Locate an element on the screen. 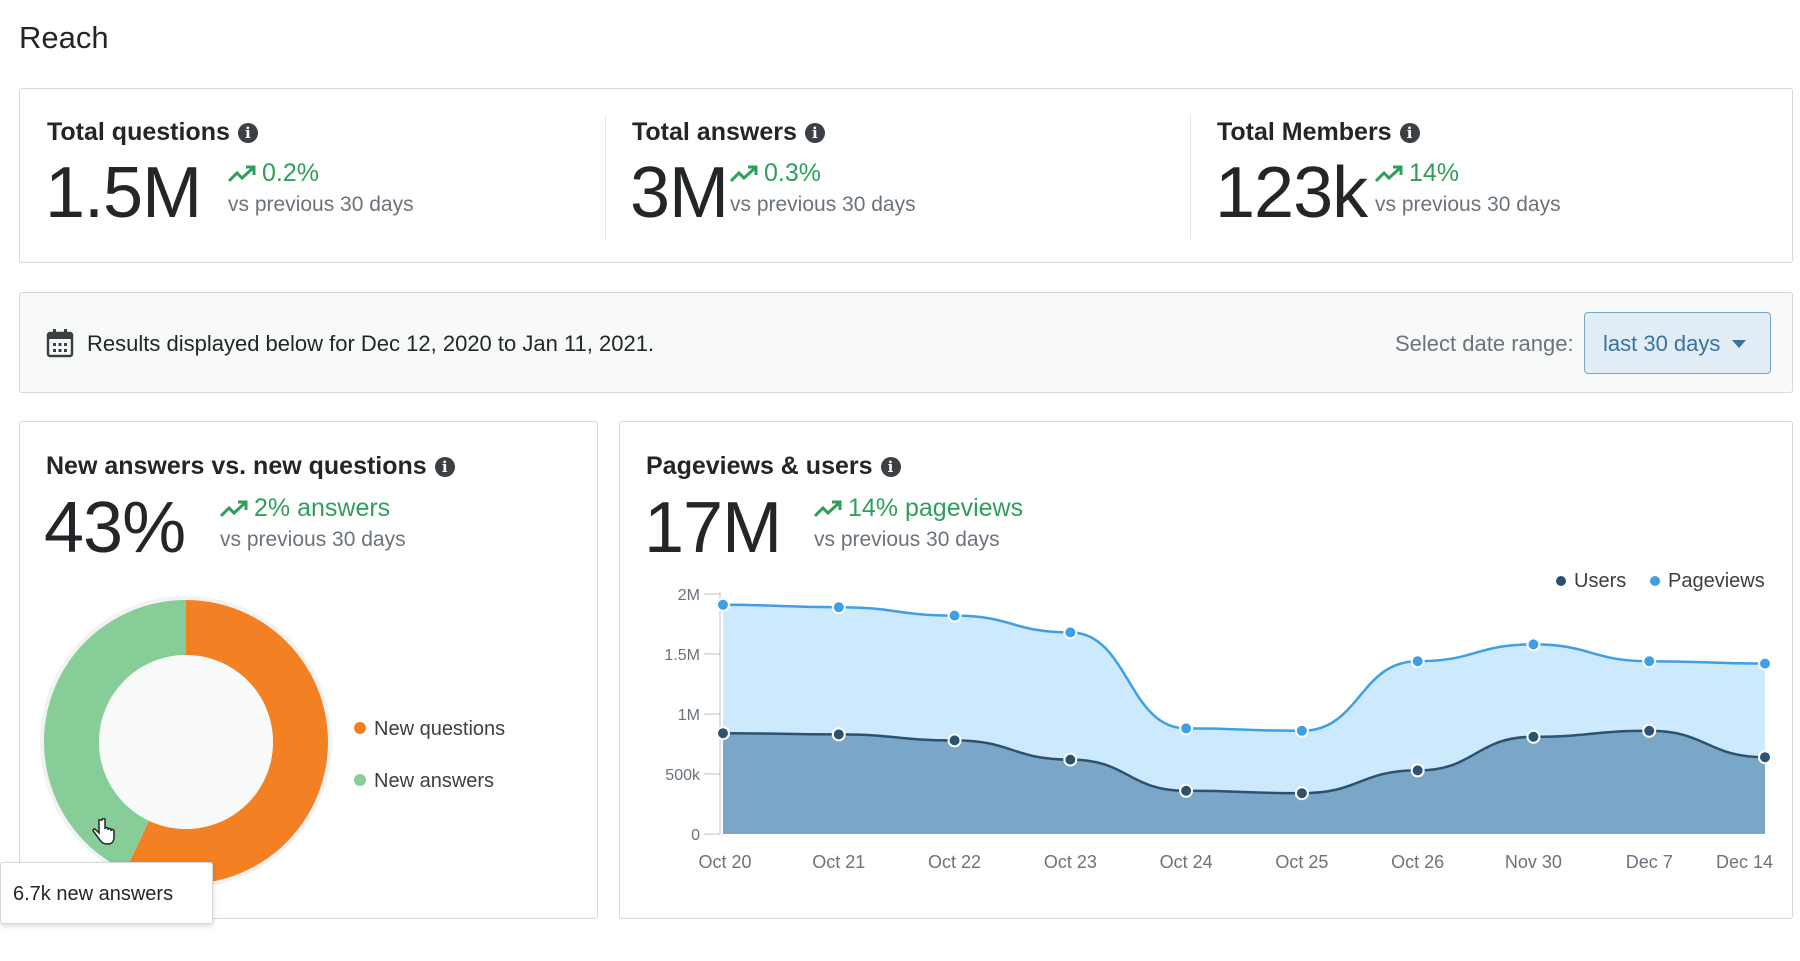 This screenshot has height=961, width=1800. y-tick-label: 1.5M is located at coordinates (682, 655).